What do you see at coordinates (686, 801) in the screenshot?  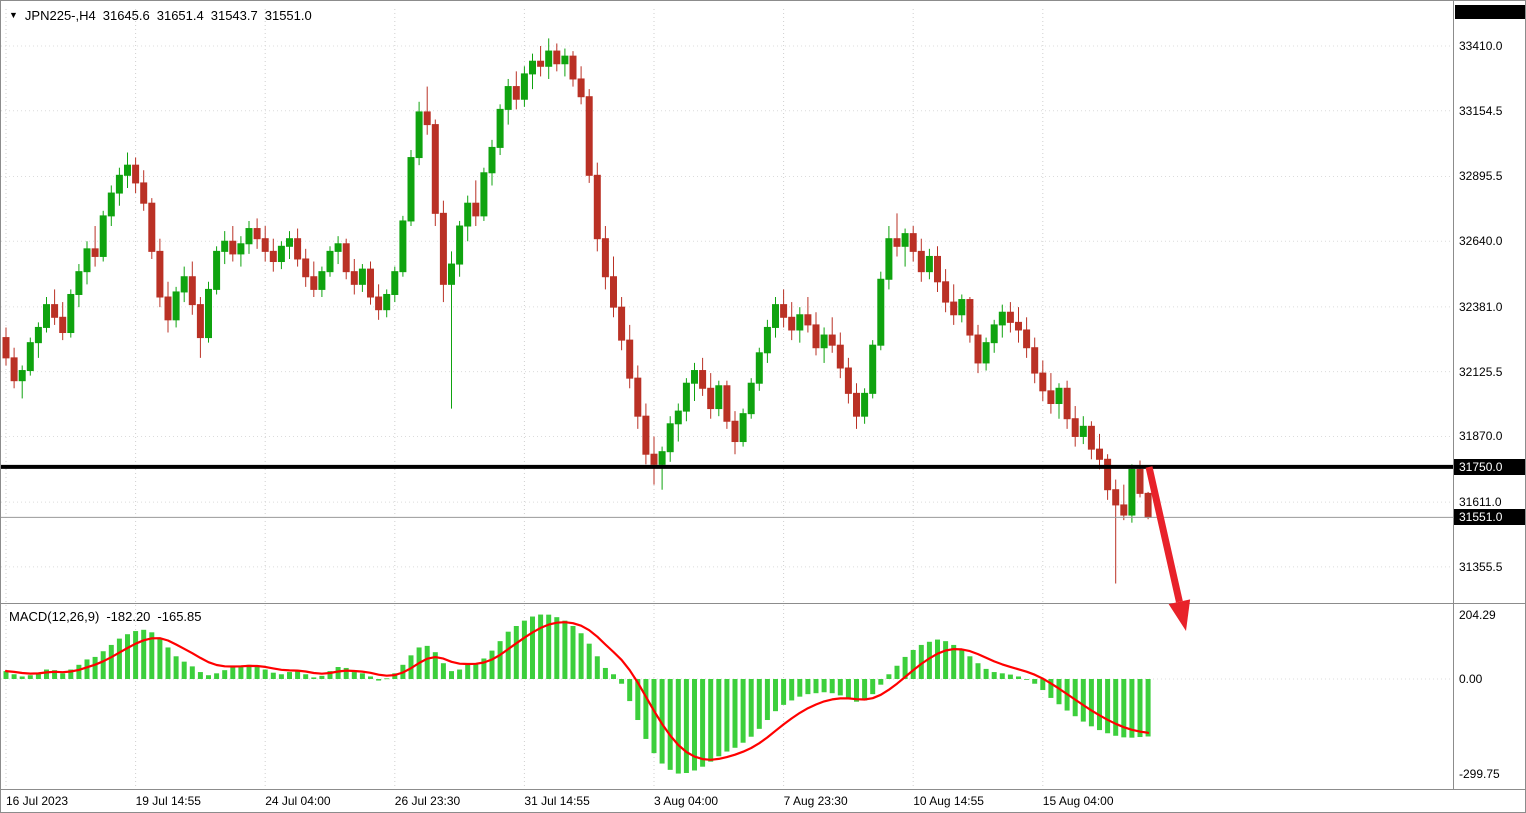 I see `time-axis-label: 3 Aug 04:00` at bounding box center [686, 801].